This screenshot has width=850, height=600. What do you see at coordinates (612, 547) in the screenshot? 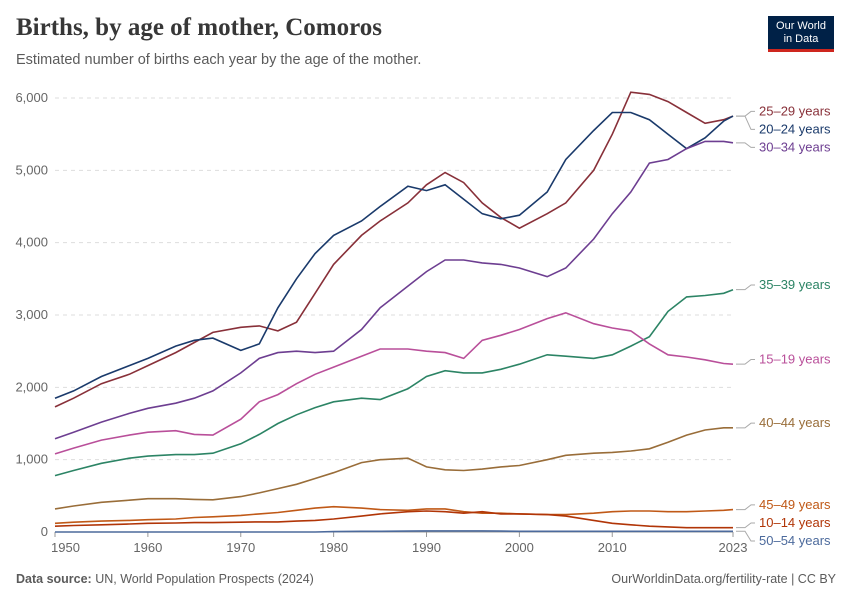
I see `x-tick-label: 2010` at bounding box center [612, 547].